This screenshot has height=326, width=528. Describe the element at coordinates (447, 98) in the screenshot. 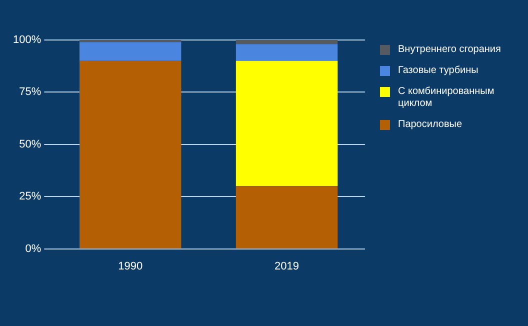

I see `legend-label: С комбинированным циклом` at that location.